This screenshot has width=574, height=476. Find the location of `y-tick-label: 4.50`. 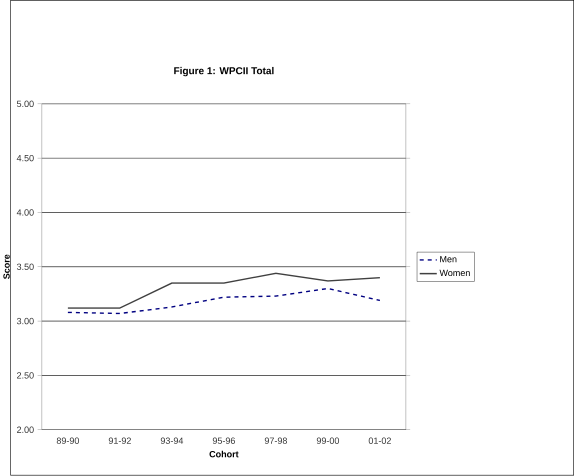

y-tick-label: 4.50 is located at coordinates (25, 158).